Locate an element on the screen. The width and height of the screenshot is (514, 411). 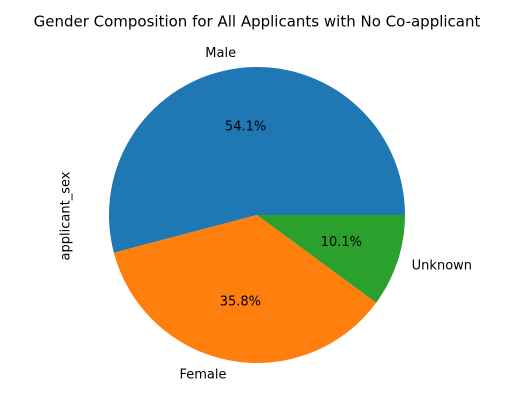
pie-slice-unknown is located at coordinates (331, 259).